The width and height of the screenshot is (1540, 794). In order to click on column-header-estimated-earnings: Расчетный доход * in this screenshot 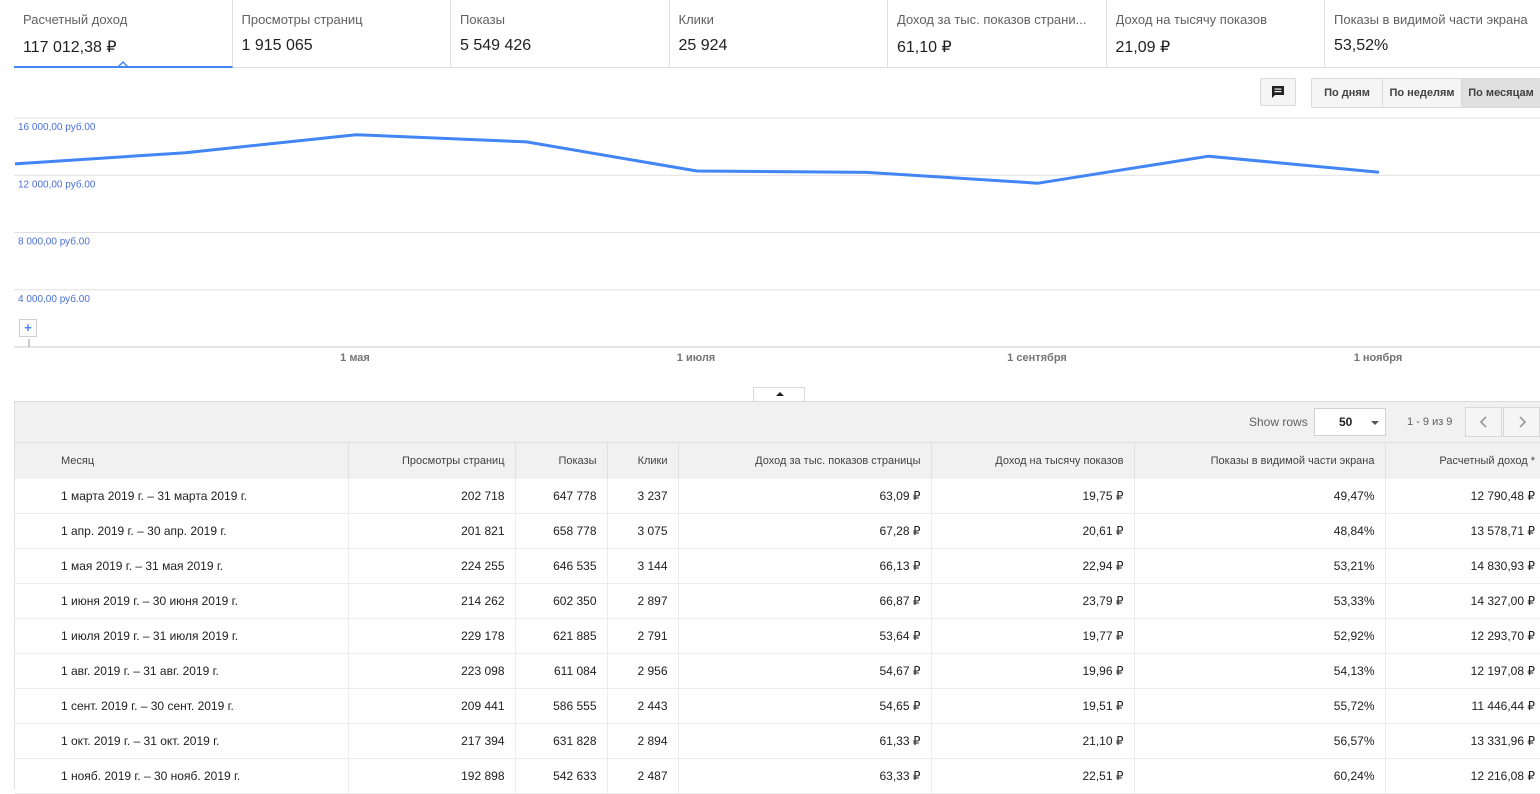, I will do `click(1462, 460)`.